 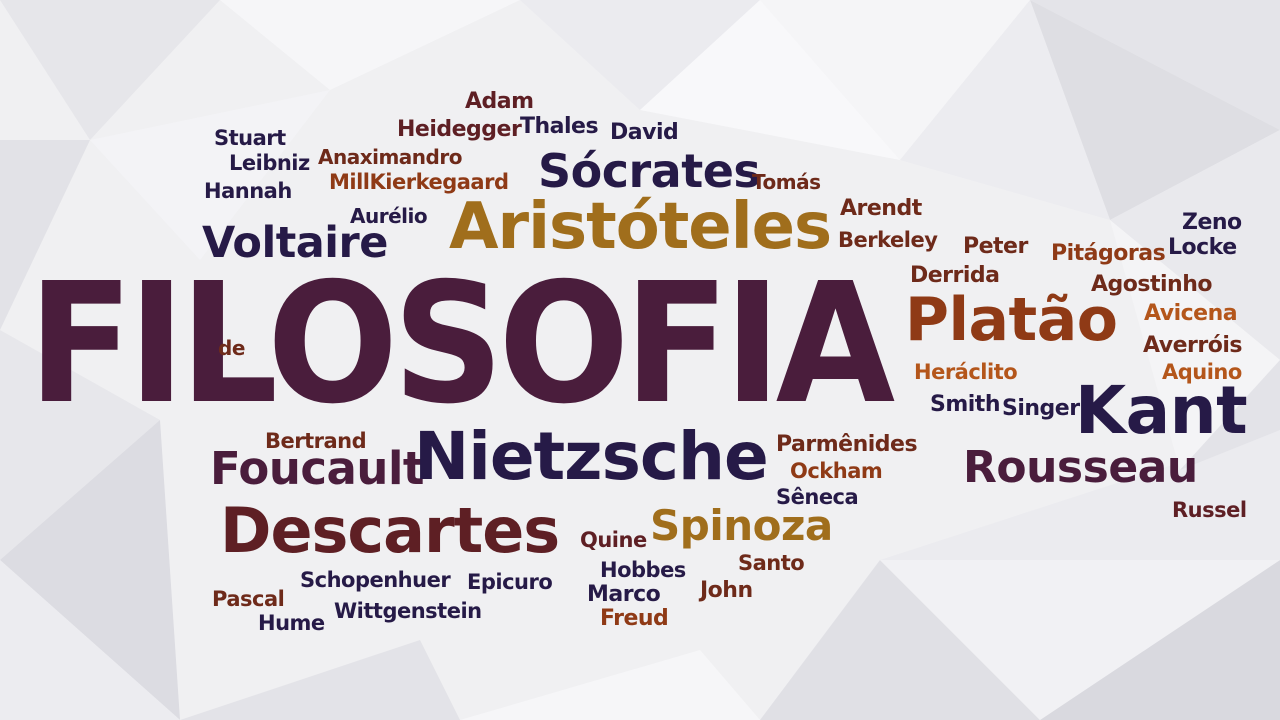 What do you see at coordinates (817, 497) in the screenshot?
I see `word-seneca: Sêneca` at bounding box center [817, 497].